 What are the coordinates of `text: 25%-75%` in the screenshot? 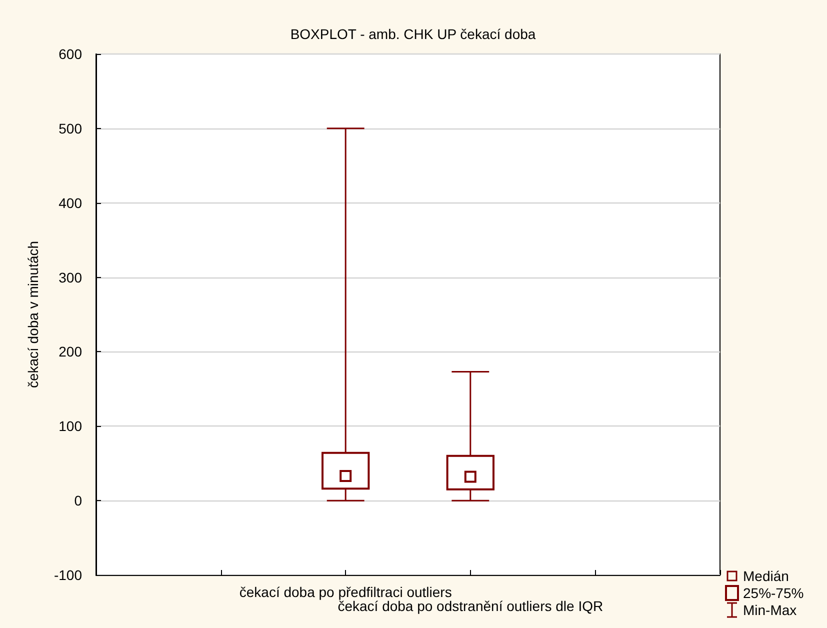 It's located at (773, 592).